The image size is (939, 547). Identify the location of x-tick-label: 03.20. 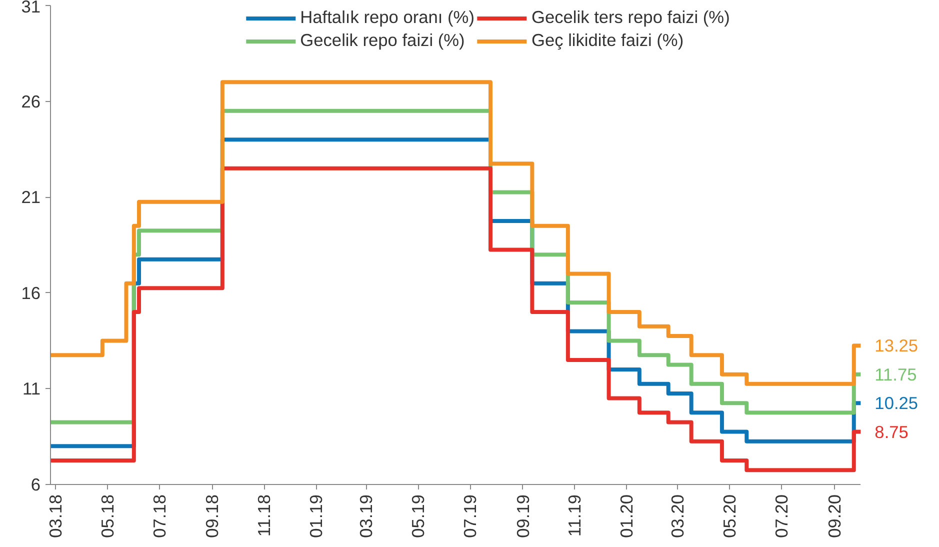
(678, 516).